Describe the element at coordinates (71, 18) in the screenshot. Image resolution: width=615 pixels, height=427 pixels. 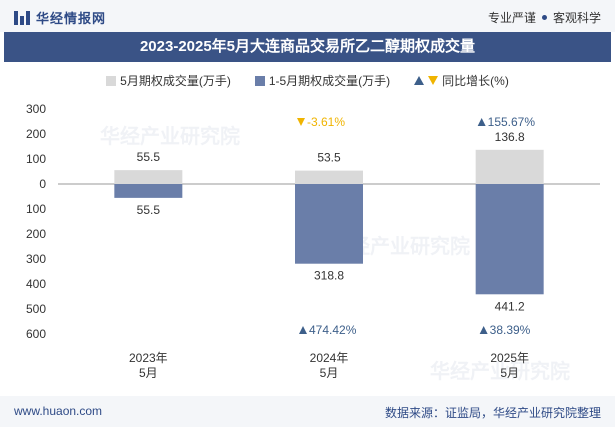
I see `brand-name: 华经情报网` at that location.